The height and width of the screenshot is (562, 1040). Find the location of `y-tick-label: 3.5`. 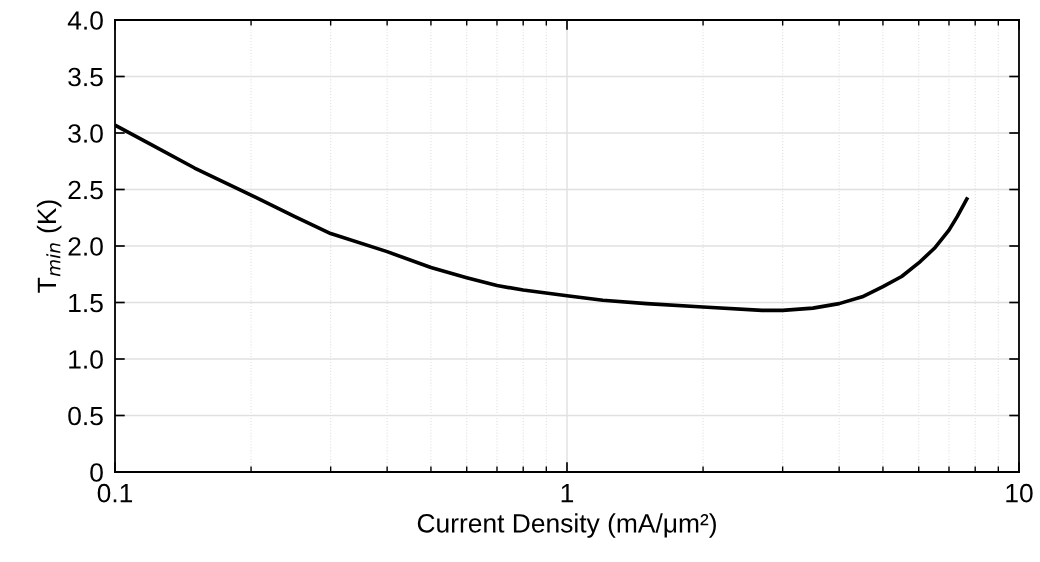

y-tick-label: 3.5 is located at coordinates (85, 77).